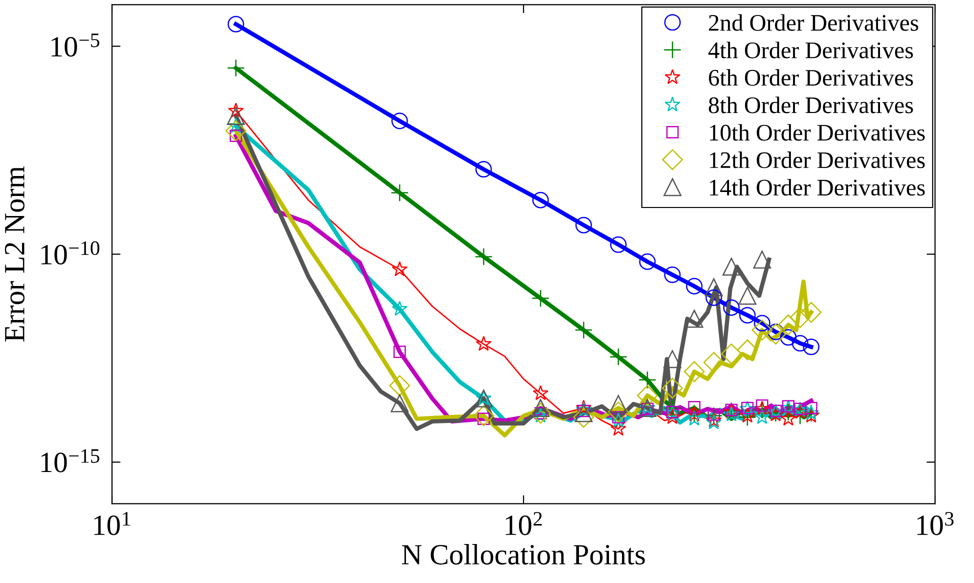 The width and height of the screenshot is (974, 583). I want to click on legend-label: 4th Order Derivatives, so click(810, 50).